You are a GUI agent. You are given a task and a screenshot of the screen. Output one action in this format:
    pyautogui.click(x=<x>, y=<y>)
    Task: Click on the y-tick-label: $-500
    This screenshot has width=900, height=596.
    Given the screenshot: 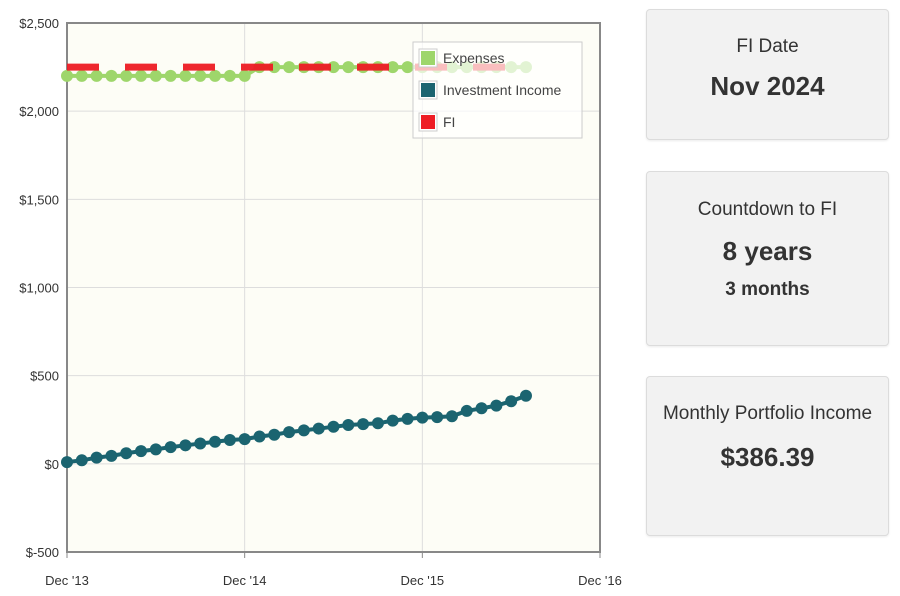 What is the action you would take?
    pyautogui.click(x=42, y=552)
    